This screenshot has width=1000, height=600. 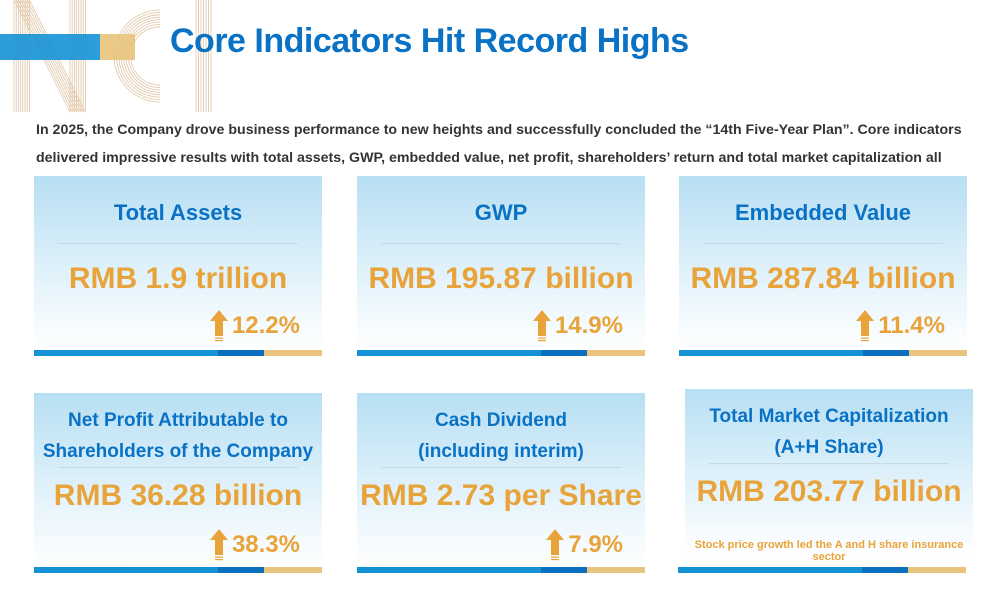 What do you see at coordinates (829, 432) in the screenshot?
I see `card-title: Total Market Capitalization (A+H Share)` at bounding box center [829, 432].